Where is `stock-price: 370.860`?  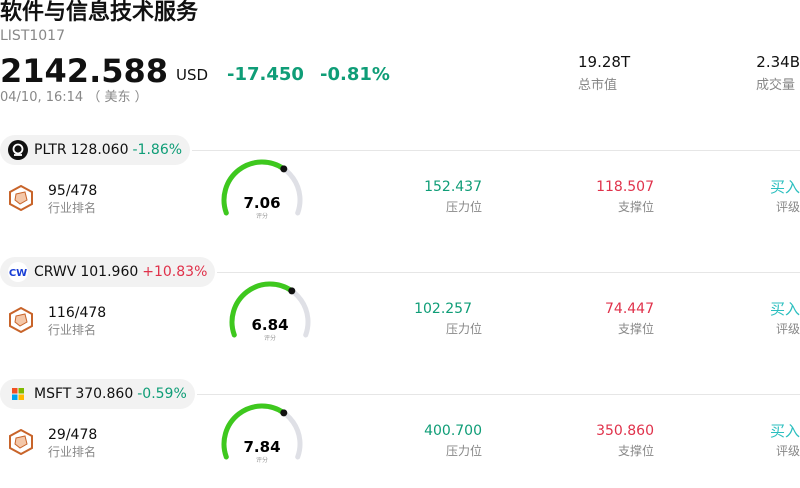 stock-price: 370.860 is located at coordinates (104, 394).